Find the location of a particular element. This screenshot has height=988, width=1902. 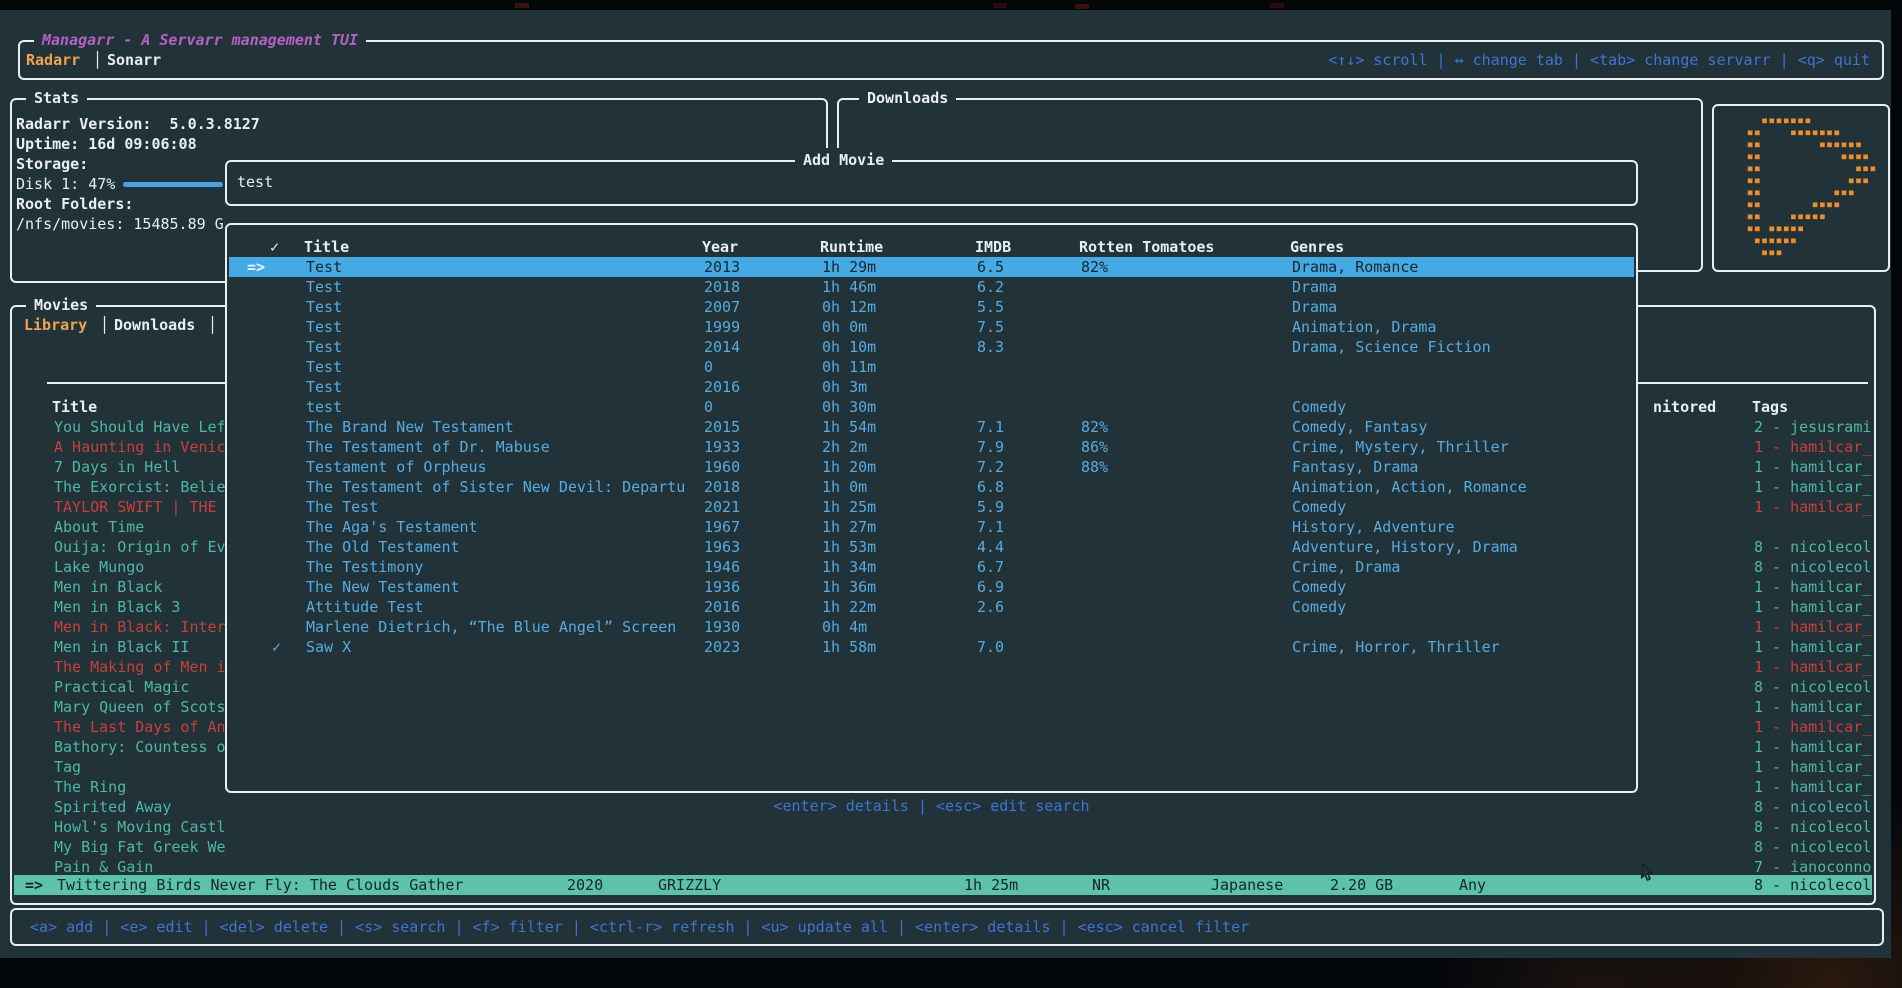

add-movie-result-row: The New Testament 1936 1h 36m 6.9 Comedy is located at coordinates (931, 587).